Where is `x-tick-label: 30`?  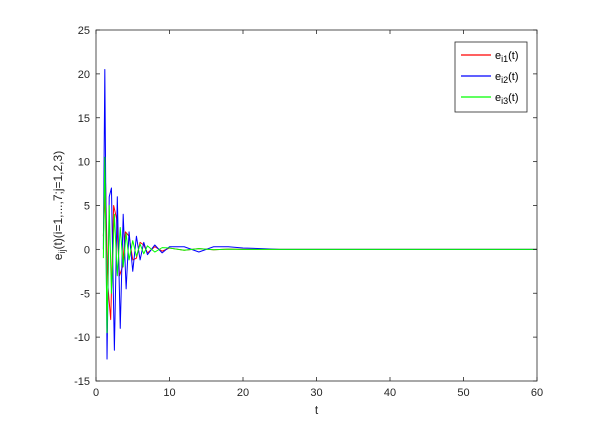 x-tick-label: 30 is located at coordinates (316, 393).